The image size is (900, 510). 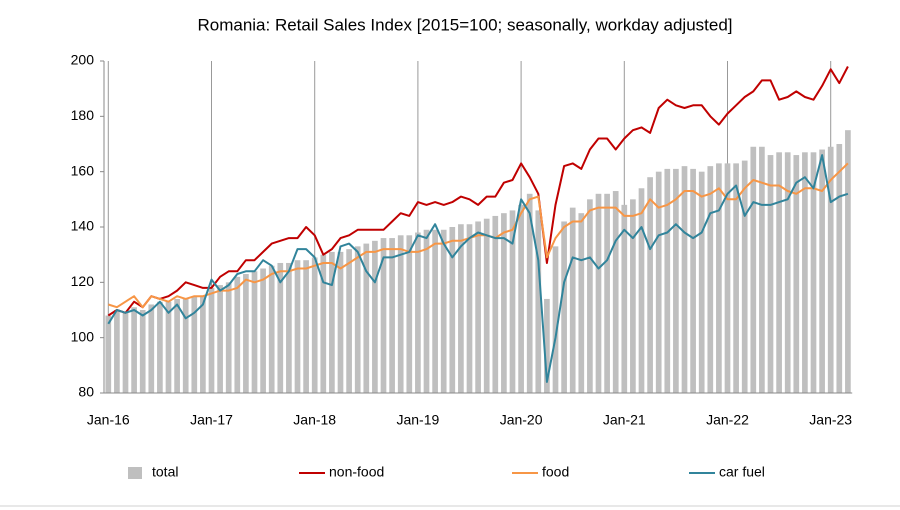 What do you see at coordinates (417, 420) in the screenshot?
I see `x-tick-label: Jan-19` at bounding box center [417, 420].